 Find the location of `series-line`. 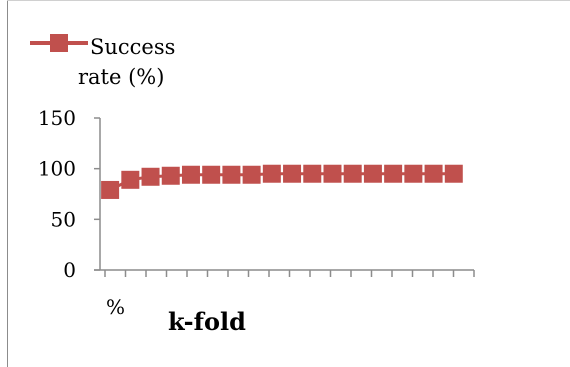

series-line is located at coordinates (281, 182).